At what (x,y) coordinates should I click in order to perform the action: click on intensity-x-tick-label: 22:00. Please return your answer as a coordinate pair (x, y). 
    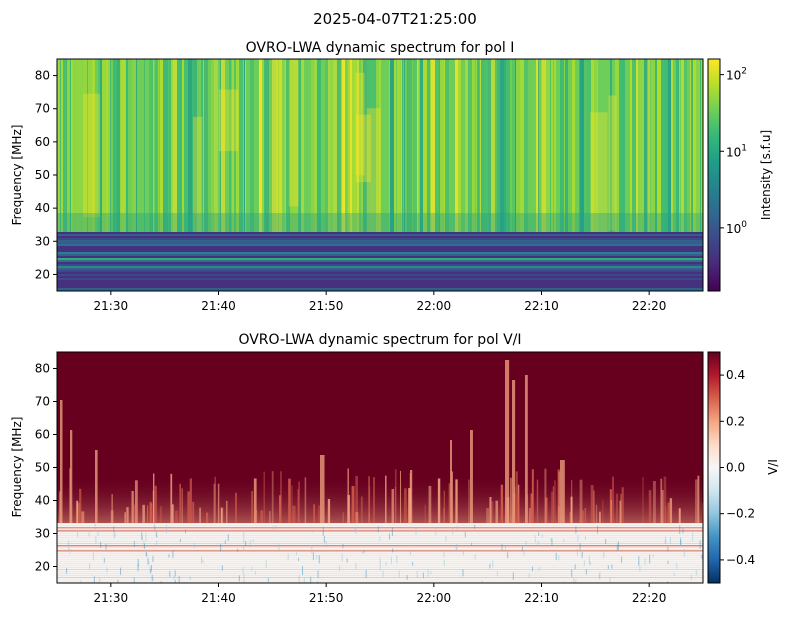
    Looking at the image, I should click on (434, 306).